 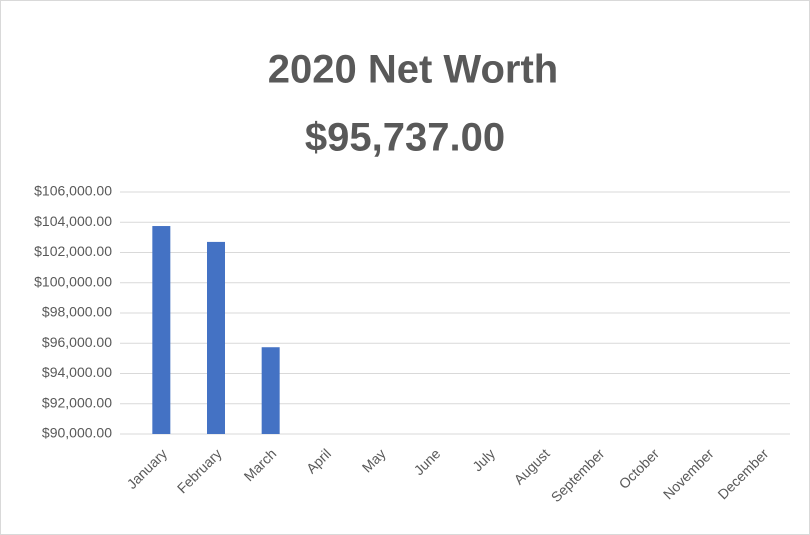 I want to click on y-tick-label: $106,000.00, so click(x=73, y=191).